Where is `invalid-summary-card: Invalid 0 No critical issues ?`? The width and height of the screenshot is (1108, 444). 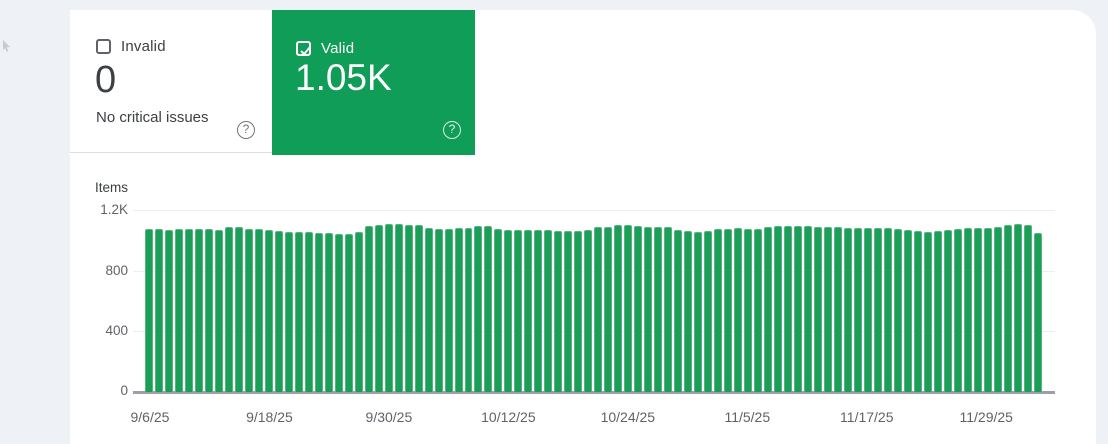
invalid-summary-card: Invalid 0 No critical issues ? is located at coordinates (171, 81).